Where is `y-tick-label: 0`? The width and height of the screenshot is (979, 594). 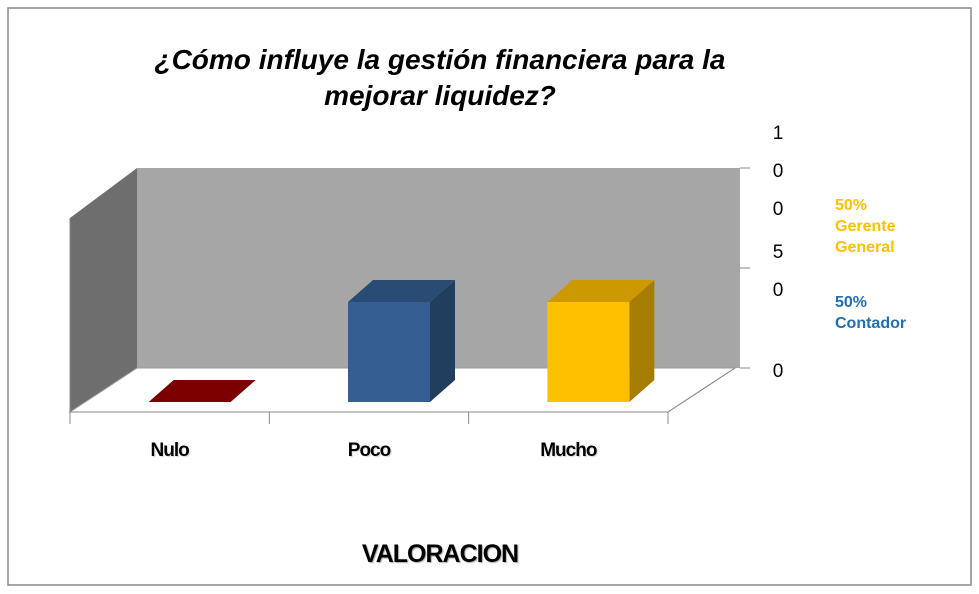
y-tick-label: 0 is located at coordinates (778, 371).